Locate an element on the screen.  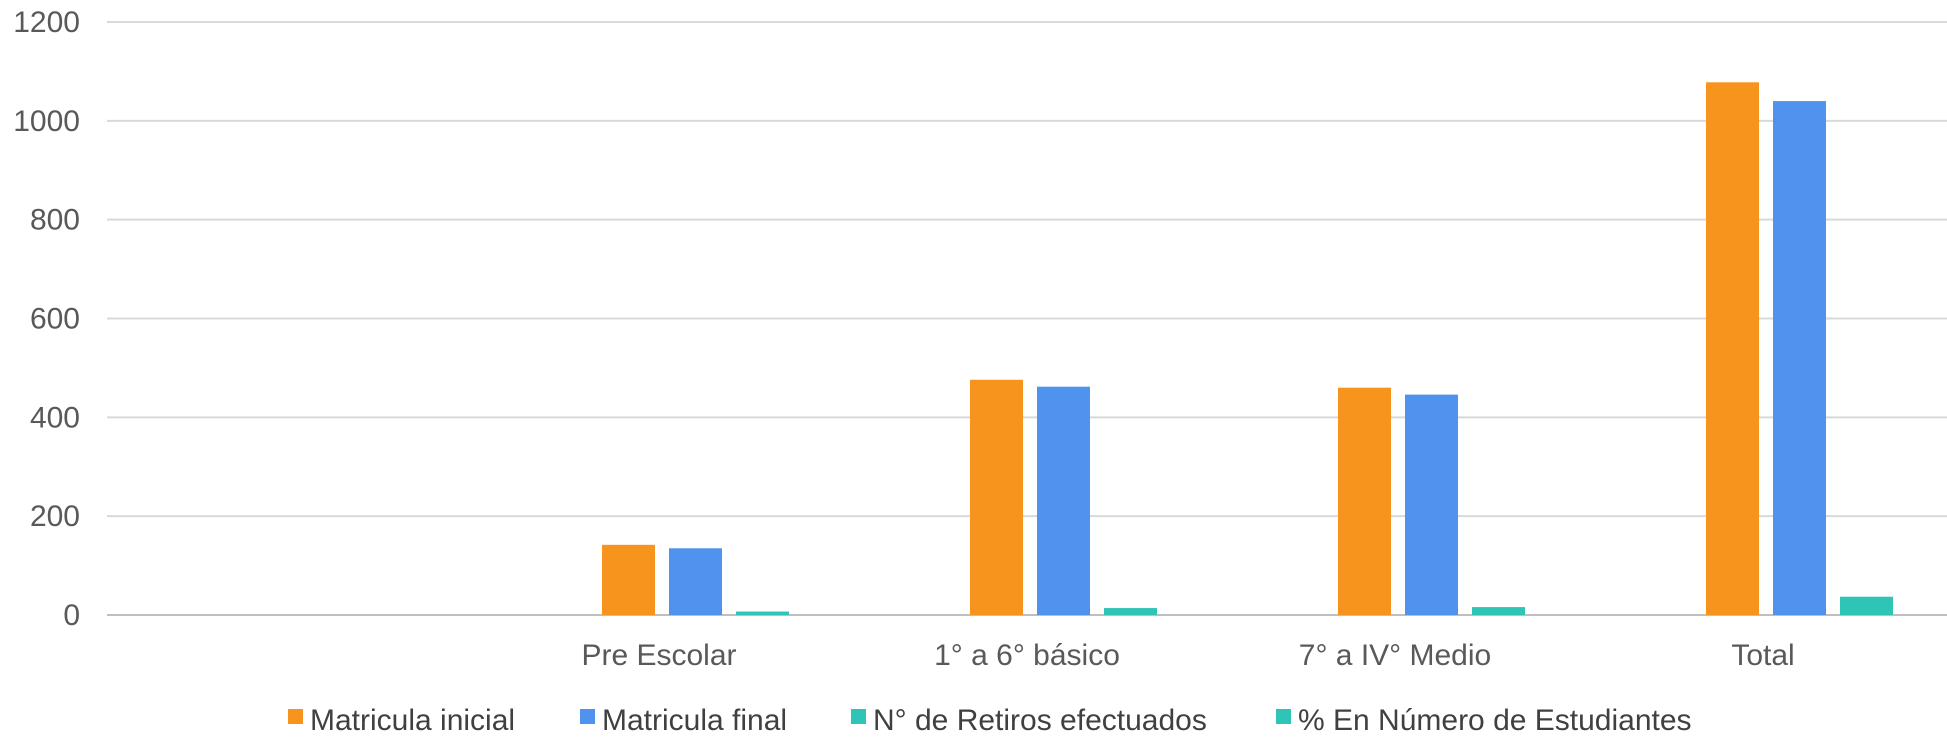
legend-label: Matricula inicial is located at coordinates (412, 720).